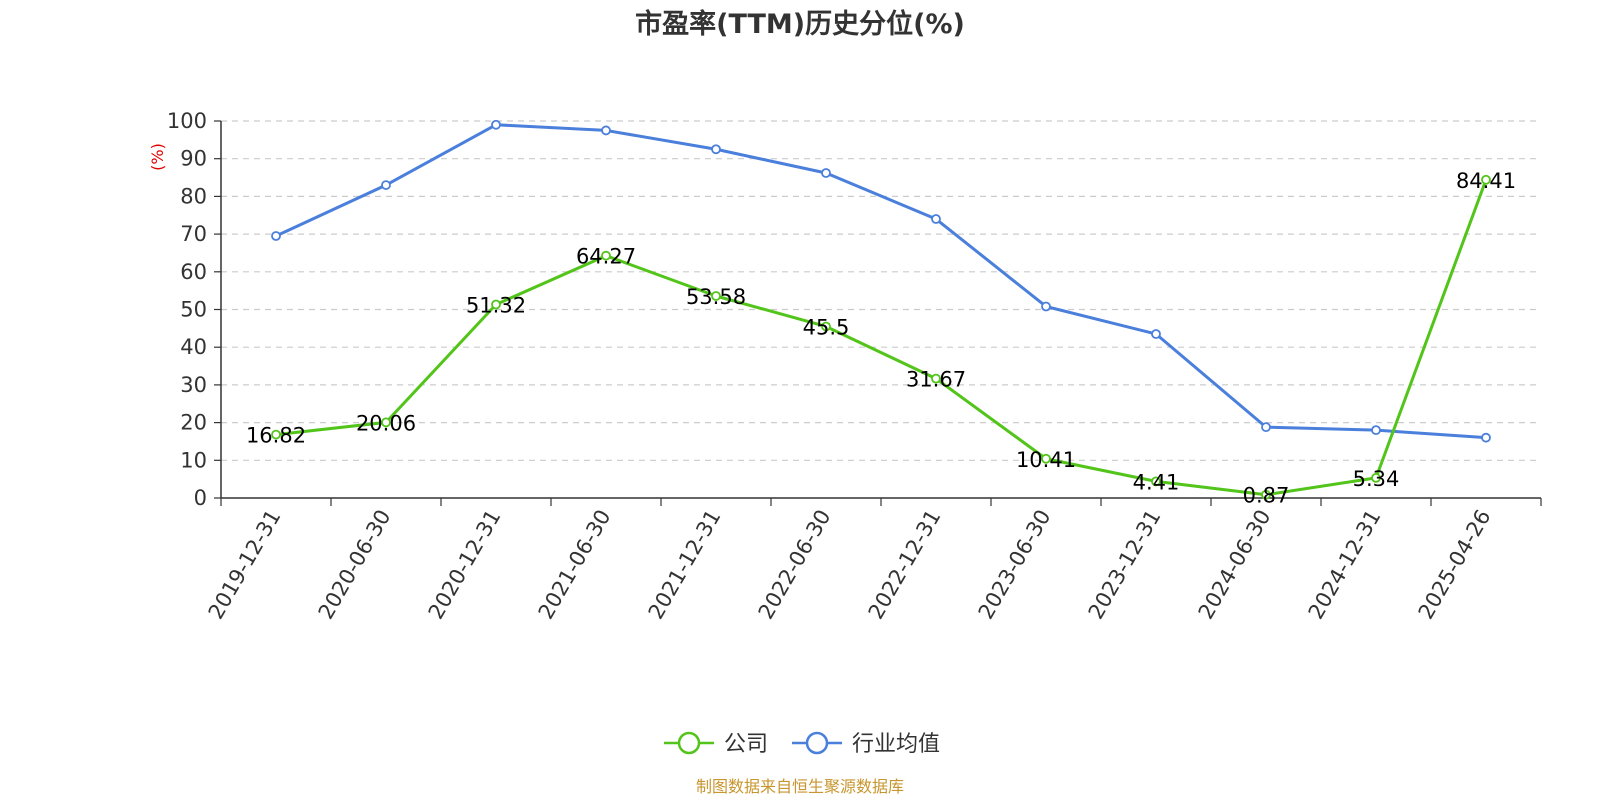 The height and width of the screenshot is (800, 1600). What do you see at coordinates (193, 460) in the screenshot?
I see `y-tick-label: 10` at bounding box center [193, 460].